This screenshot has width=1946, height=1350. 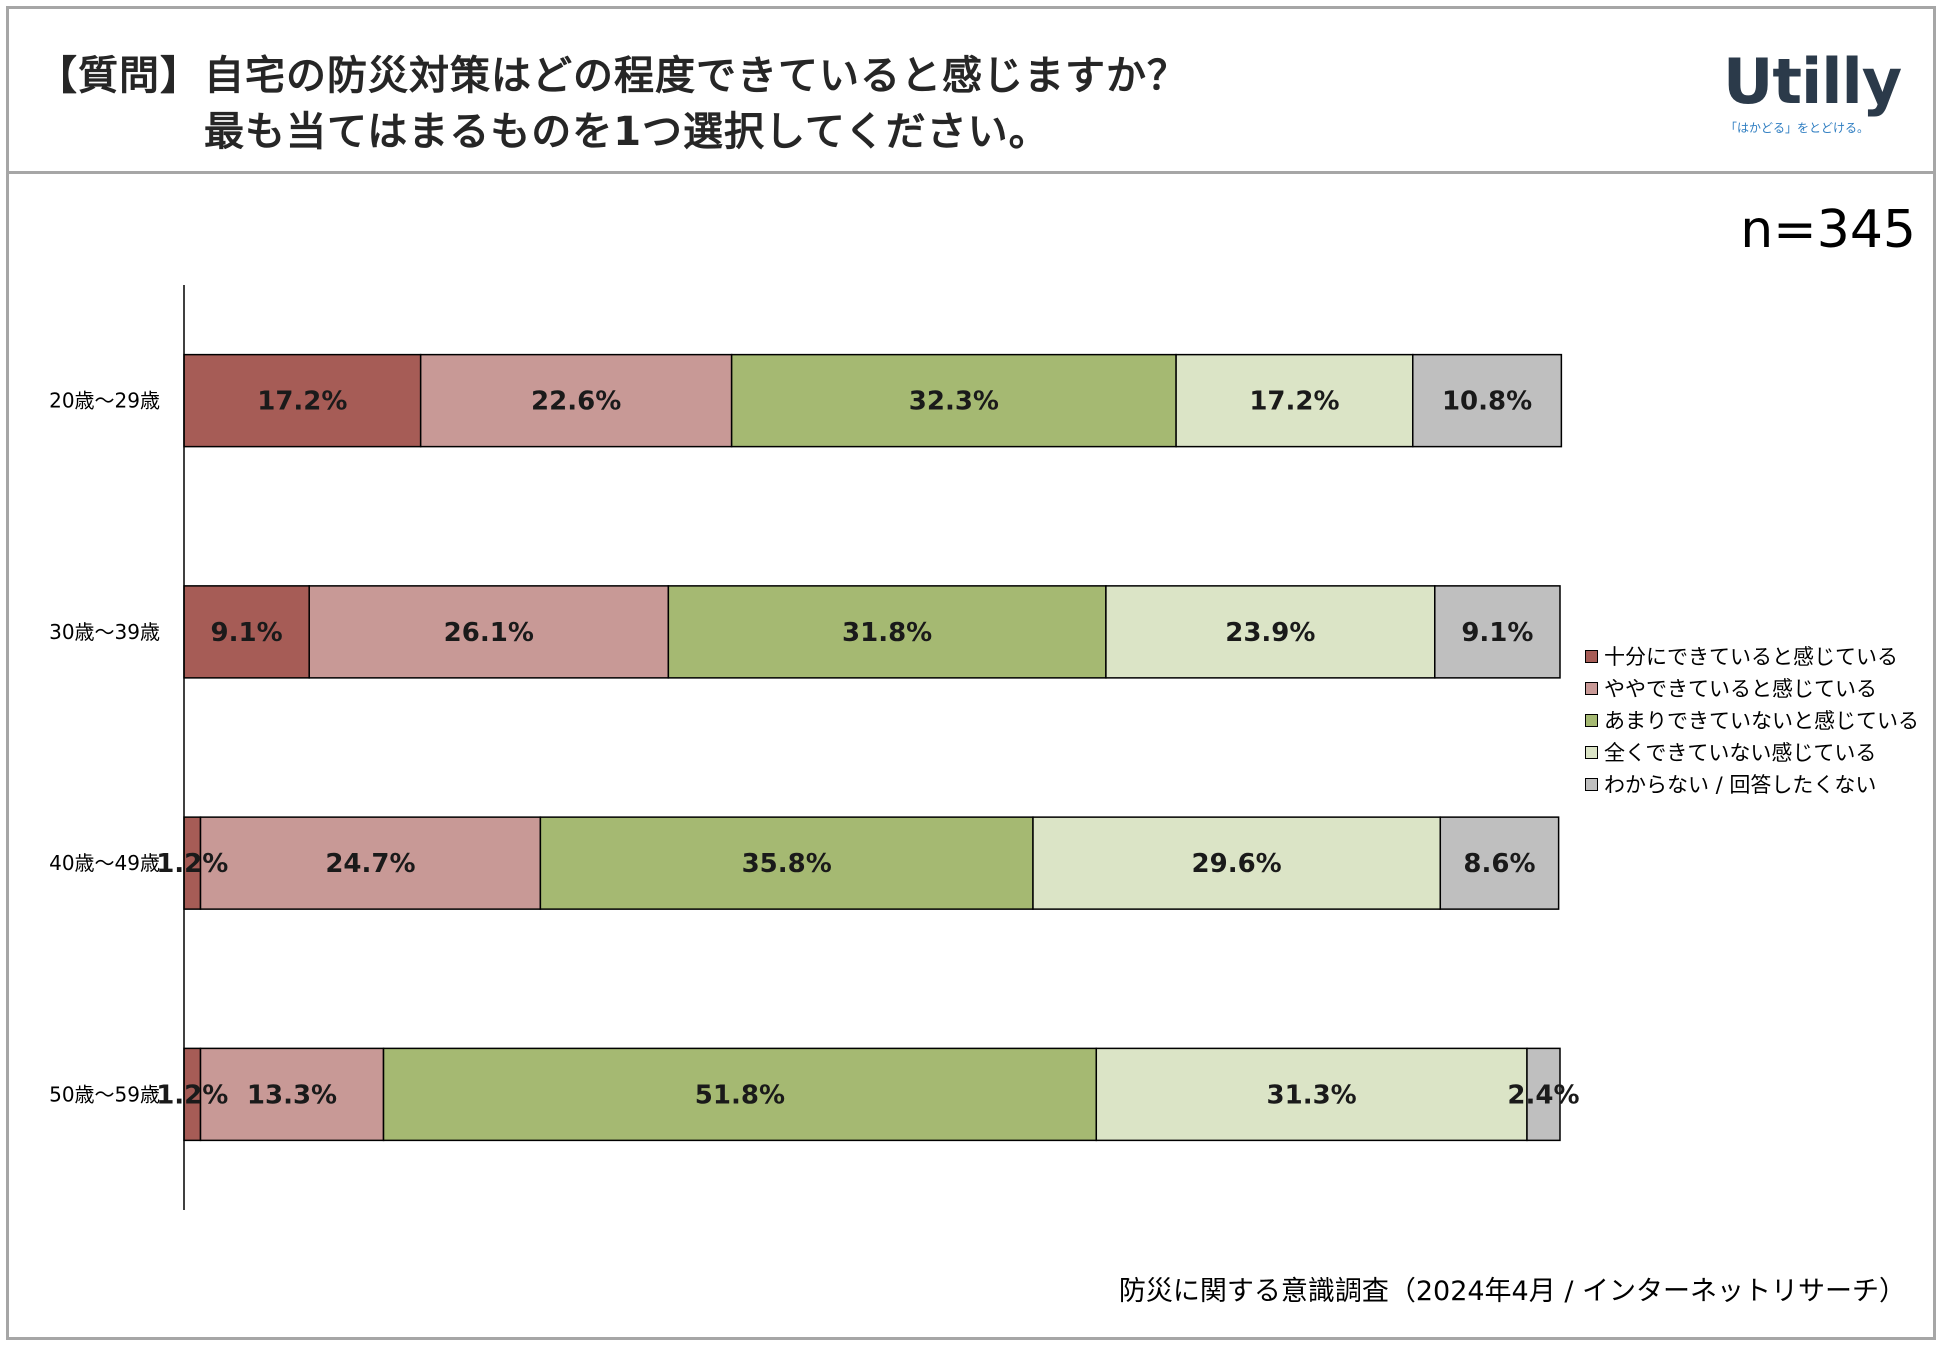 I want to click on data-label: 22.6%, so click(x=576, y=402).